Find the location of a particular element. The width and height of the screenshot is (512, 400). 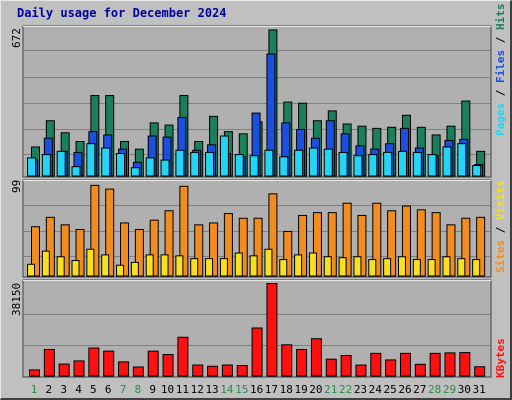

day-label: 31 is located at coordinates (479, 389).